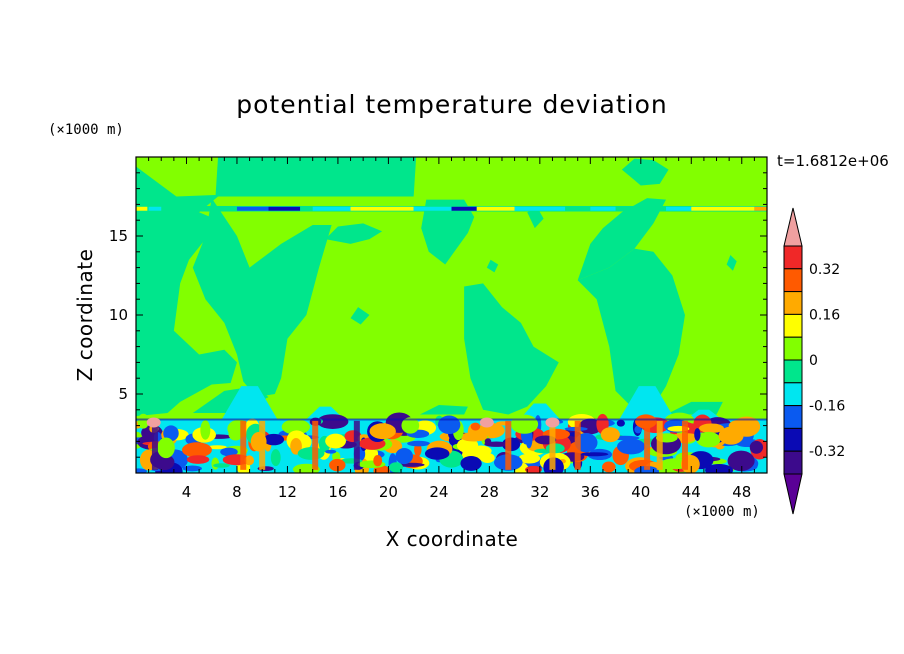 The image size is (904, 654). I want to click on colorbar-extend-min, so click(793, 494).